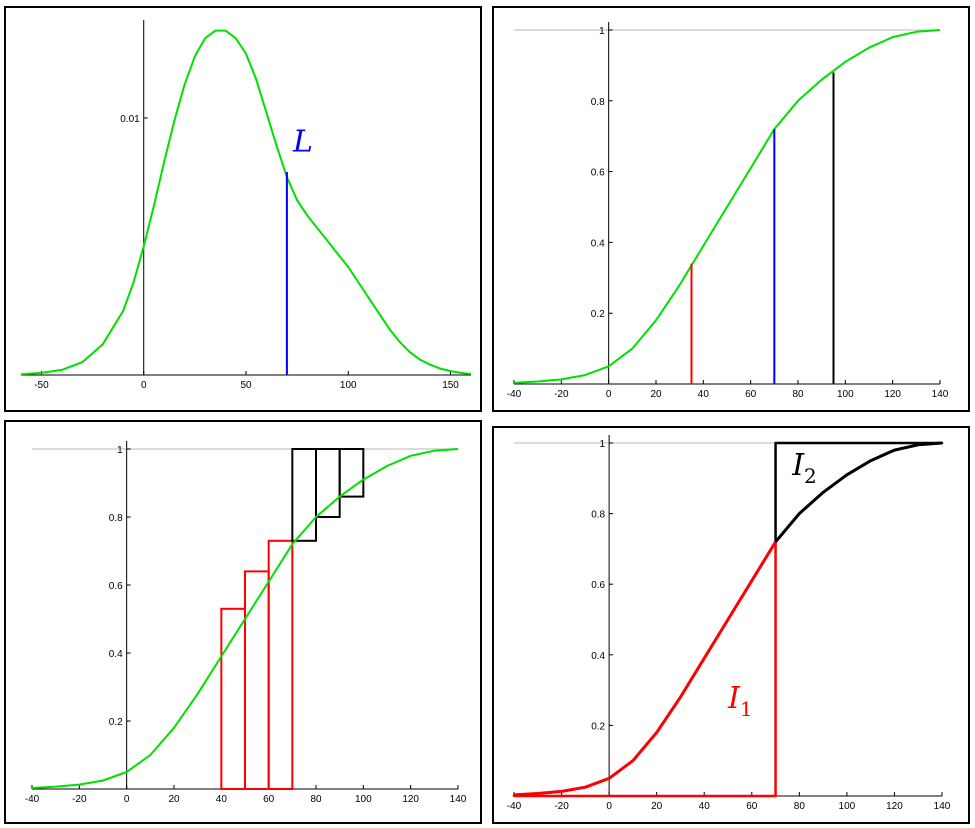 This screenshot has height=828, width=975. Describe the element at coordinates (41, 385) in the screenshot. I see `x-tick-label: -50` at that location.